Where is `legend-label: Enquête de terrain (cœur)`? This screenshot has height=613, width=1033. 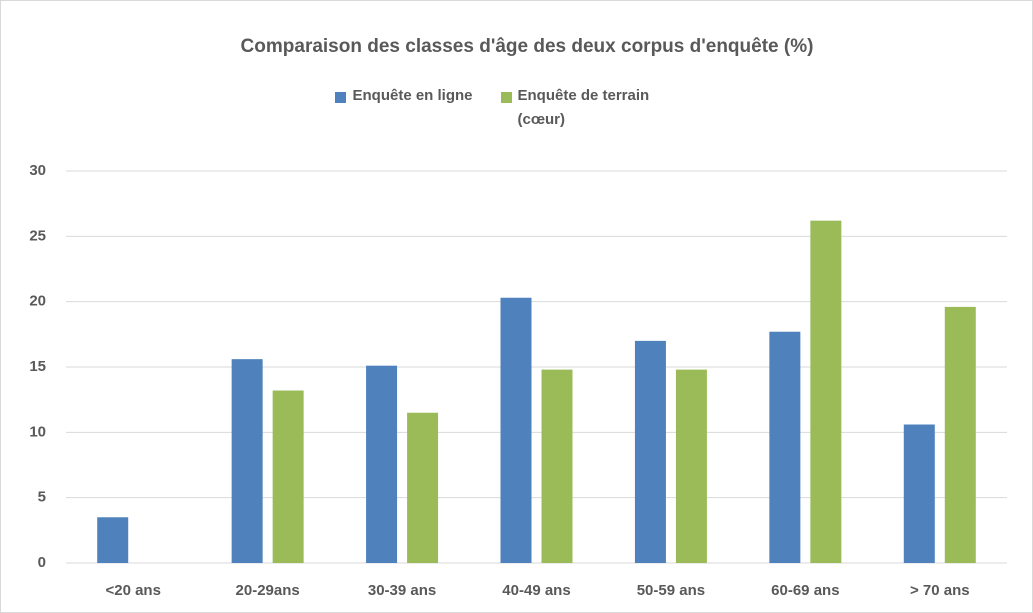 legend-label: Enquête de terrain (cœur) is located at coordinates (583, 107).